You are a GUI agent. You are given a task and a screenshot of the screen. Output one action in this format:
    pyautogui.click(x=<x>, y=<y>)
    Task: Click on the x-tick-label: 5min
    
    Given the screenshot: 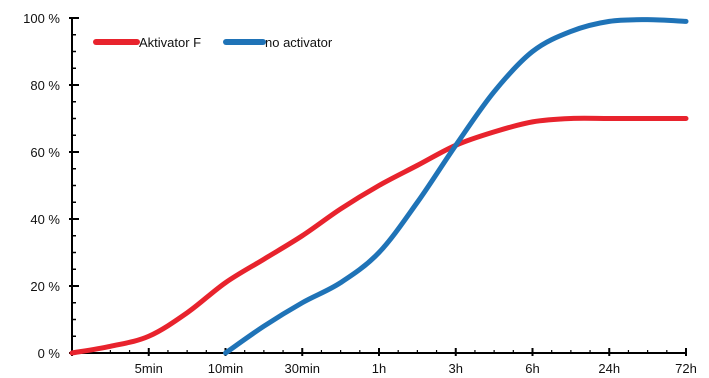 What is the action you would take?
    pyautogui.click(x=149, y=368)
    